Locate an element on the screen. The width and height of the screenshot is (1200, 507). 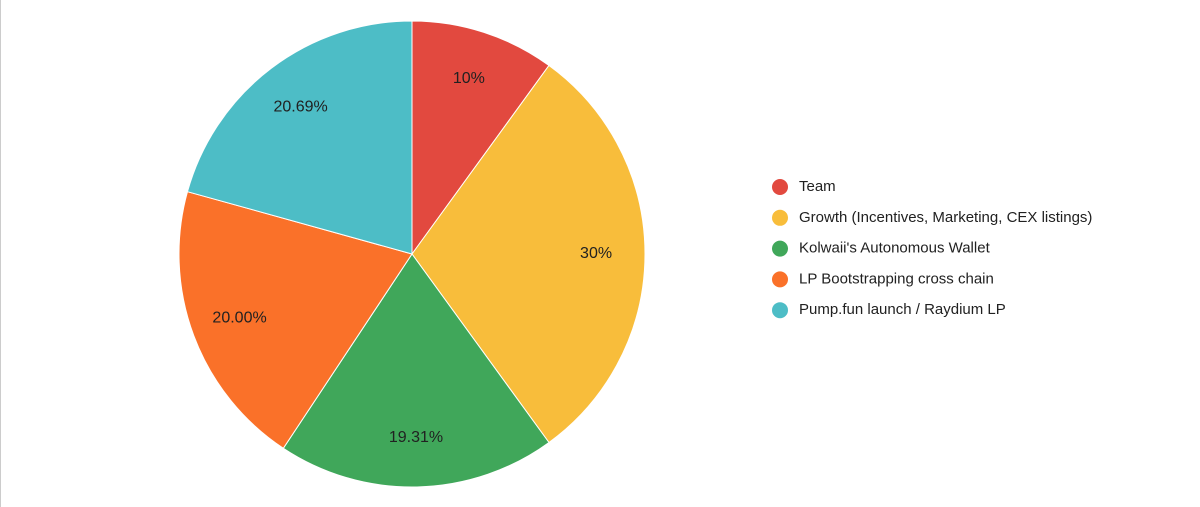
slice-label: 20.00% is located at coordinates (239, 318).